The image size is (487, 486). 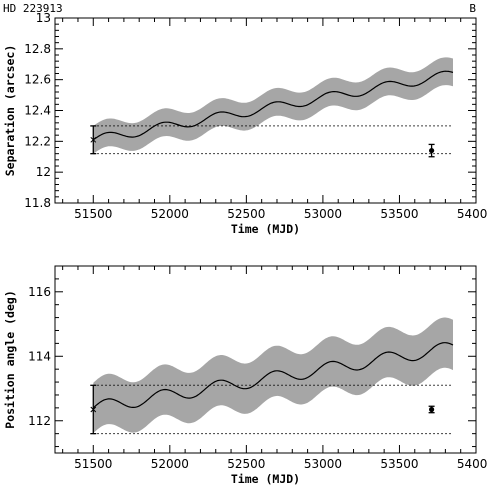 I want to click on y-tick-label: 13, so click(x=43, y=18).